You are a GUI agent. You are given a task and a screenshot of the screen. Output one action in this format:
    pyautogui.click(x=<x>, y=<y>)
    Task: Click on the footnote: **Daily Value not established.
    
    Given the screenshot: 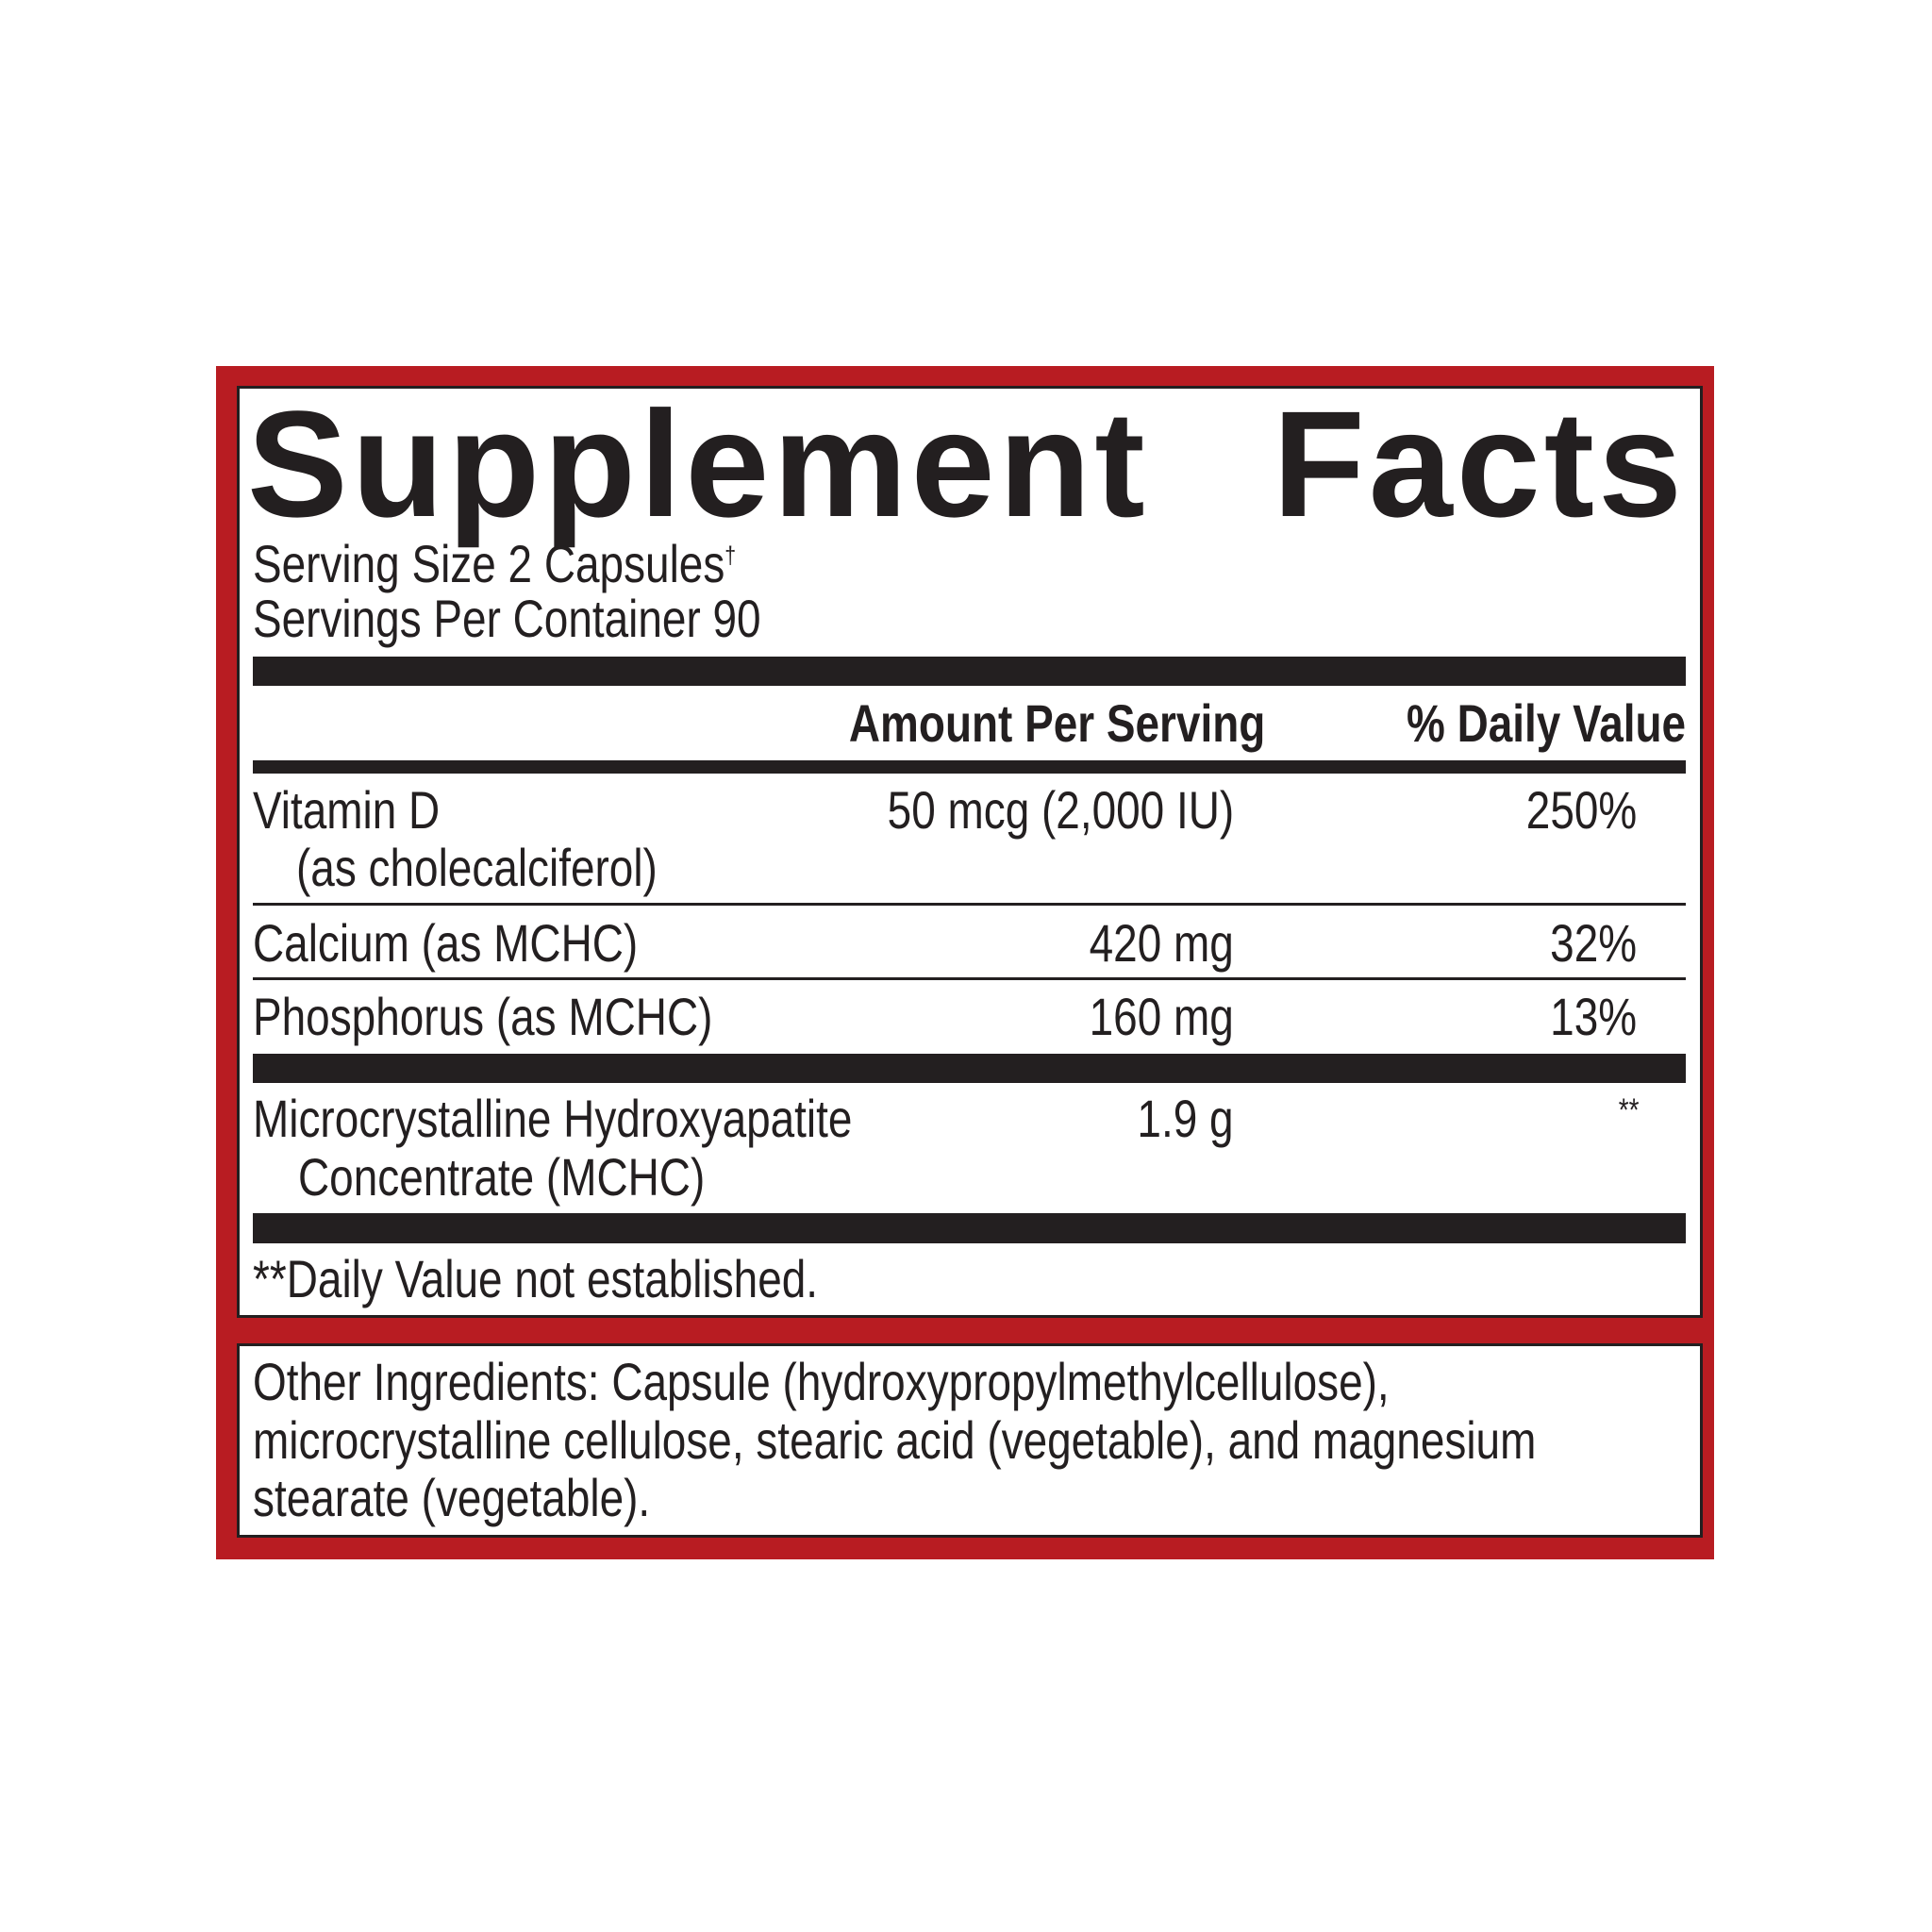 What is the action you would take?
    pyautogui.click(x=536, y=1278)
    